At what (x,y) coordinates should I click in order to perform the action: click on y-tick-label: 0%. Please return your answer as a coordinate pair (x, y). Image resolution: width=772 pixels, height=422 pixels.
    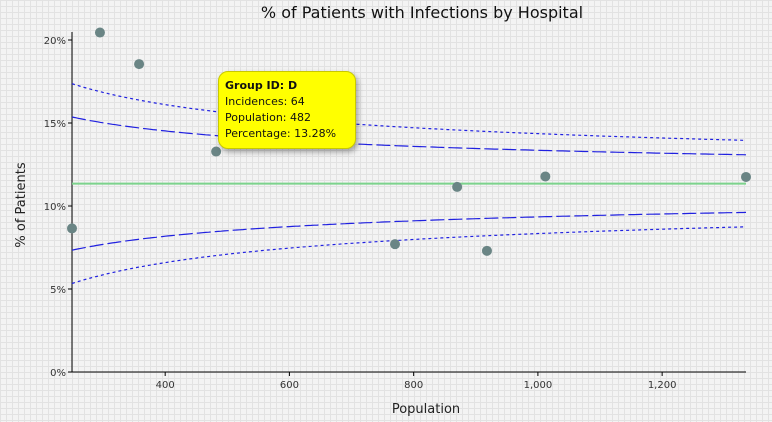
    Looking at the image, I should click on (58, 373).